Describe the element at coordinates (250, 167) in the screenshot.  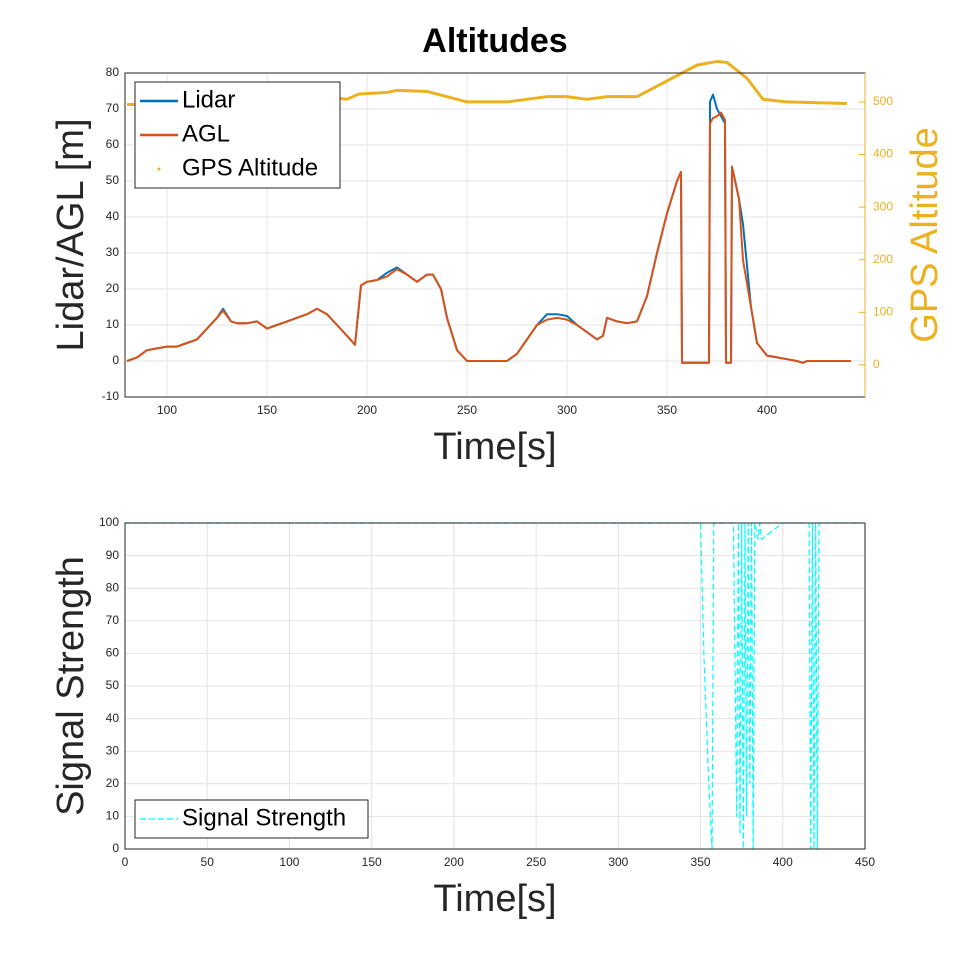
I see `legend-label: GPS Altitude` at that location.